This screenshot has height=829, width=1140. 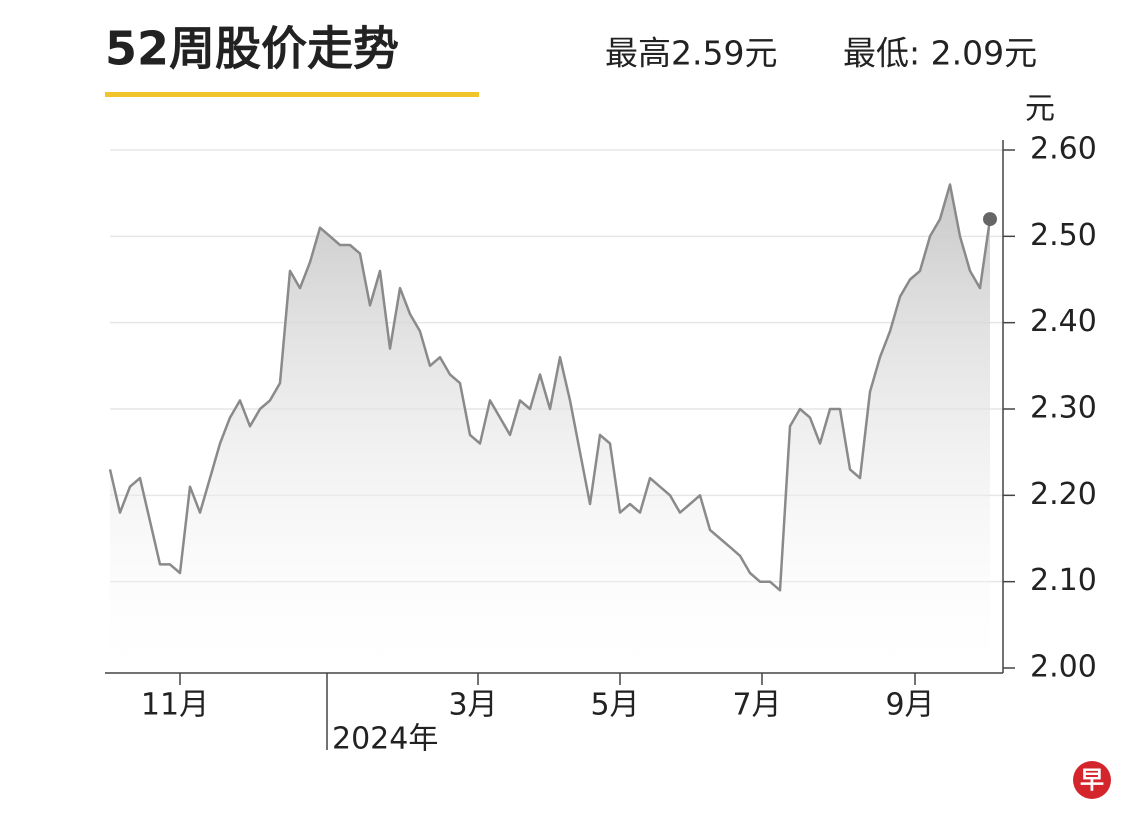 What do you see at coordinates (1063, 667) in the screenshot?
I see `y-tick-label: 2.00` at bounding box center [1063, 667].